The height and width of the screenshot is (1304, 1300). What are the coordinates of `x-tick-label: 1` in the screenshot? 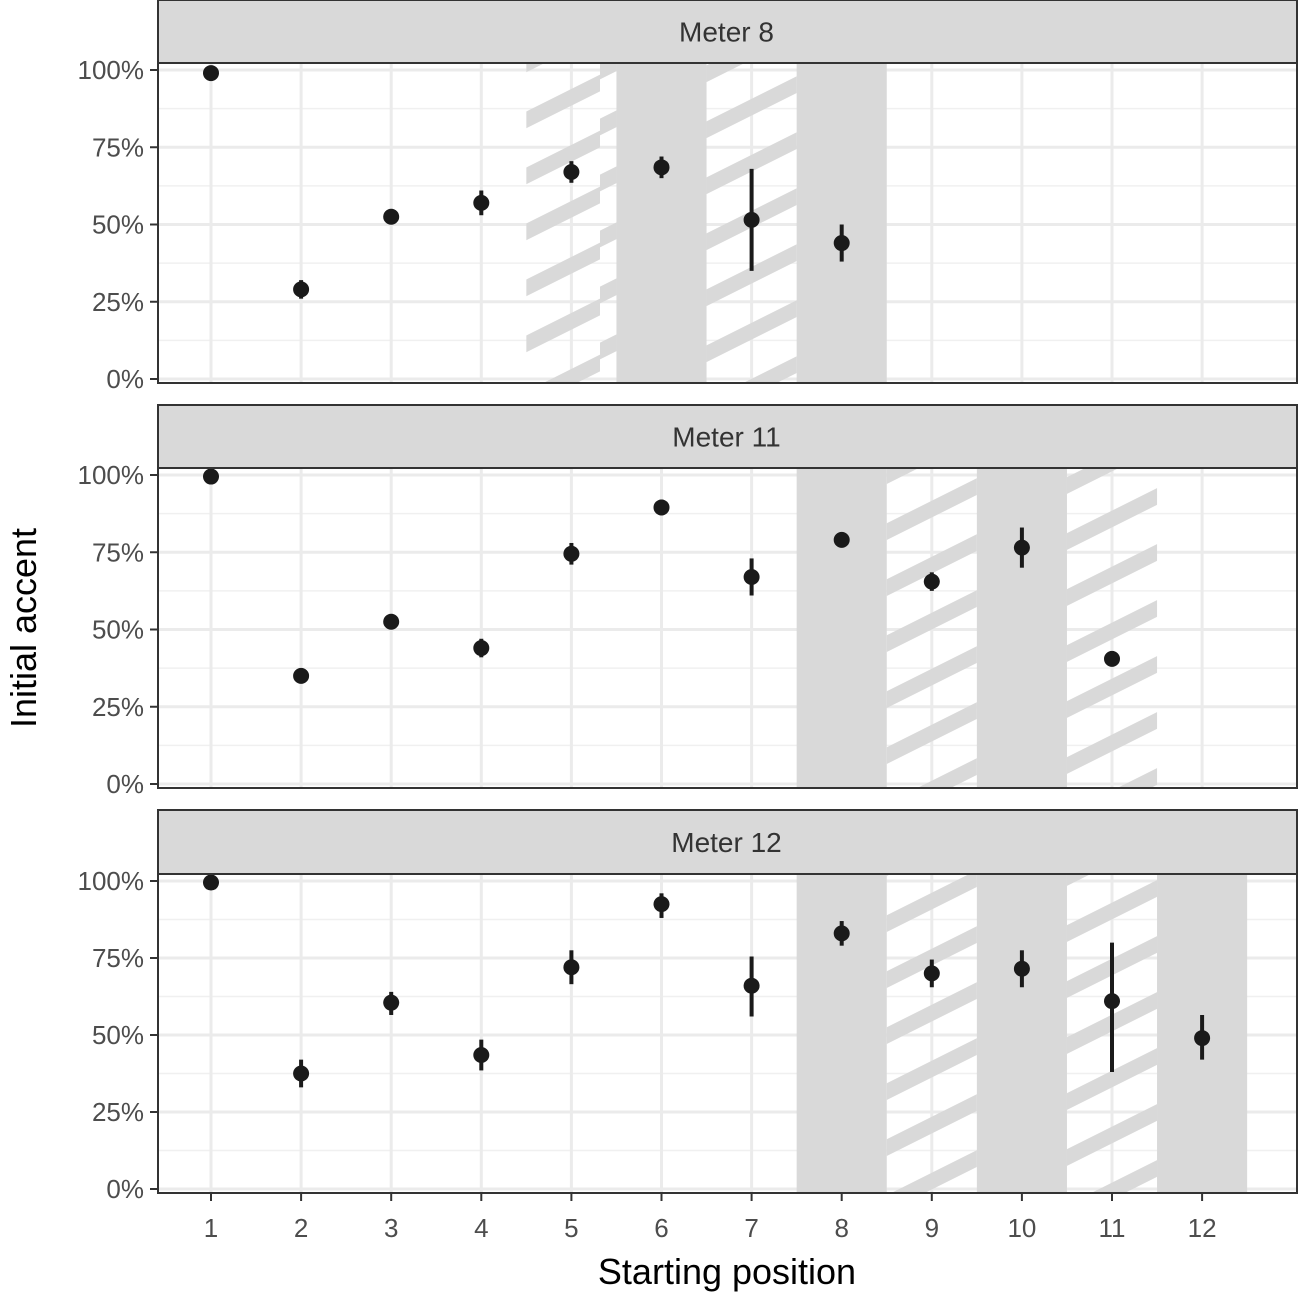 It's located at (211, 1228).